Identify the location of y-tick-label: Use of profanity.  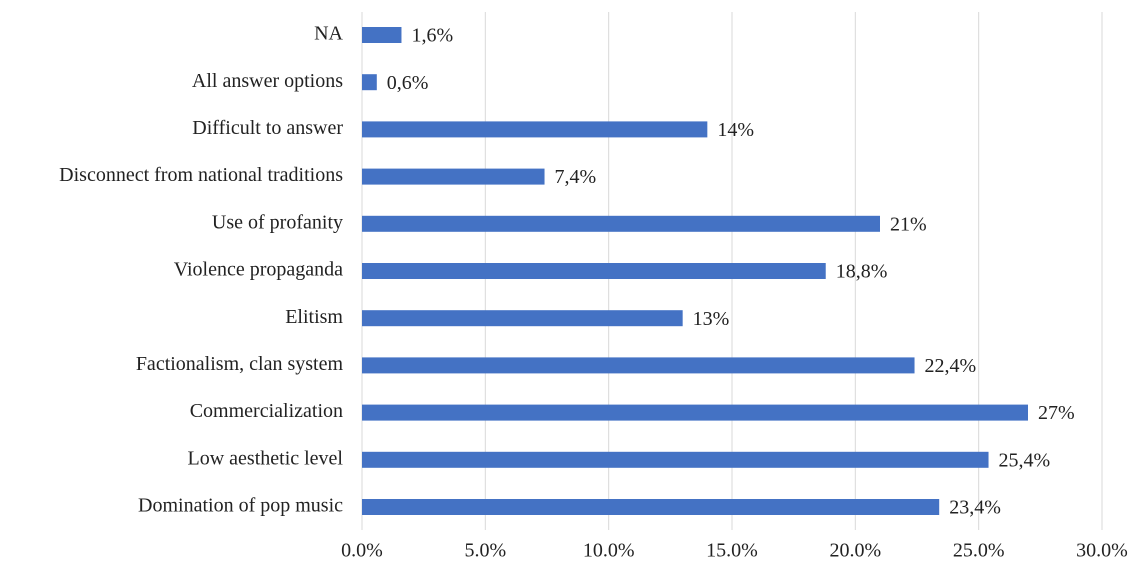
(277, 222).